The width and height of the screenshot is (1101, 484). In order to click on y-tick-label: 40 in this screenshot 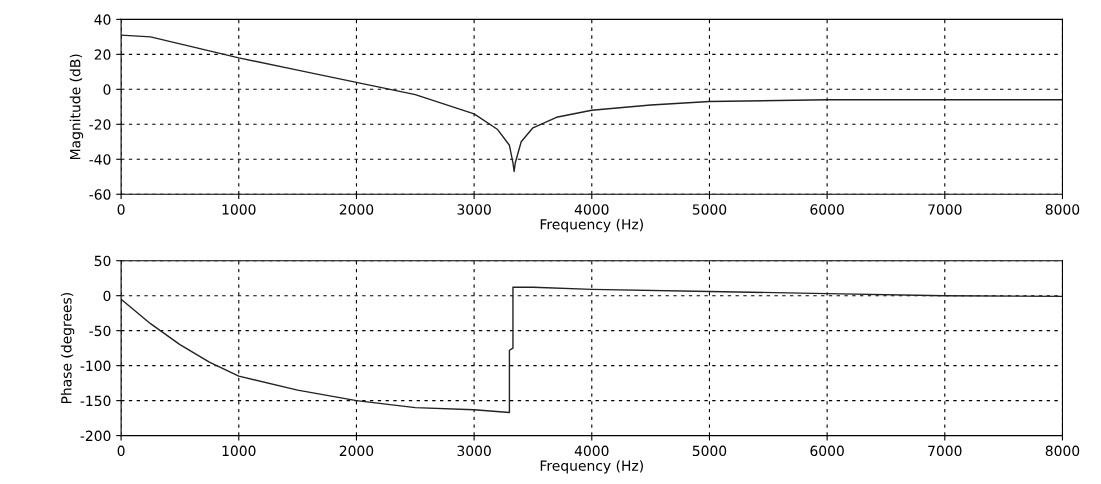, I will do `click(102, 19)`.